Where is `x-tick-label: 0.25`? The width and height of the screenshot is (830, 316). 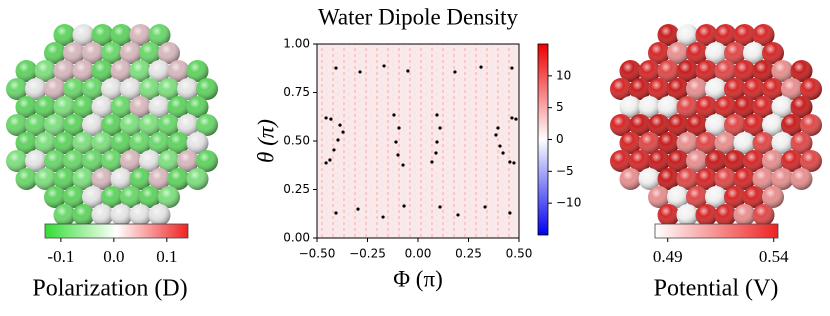 x-tick-label: 0.25 is located at coordinates (468, 254).